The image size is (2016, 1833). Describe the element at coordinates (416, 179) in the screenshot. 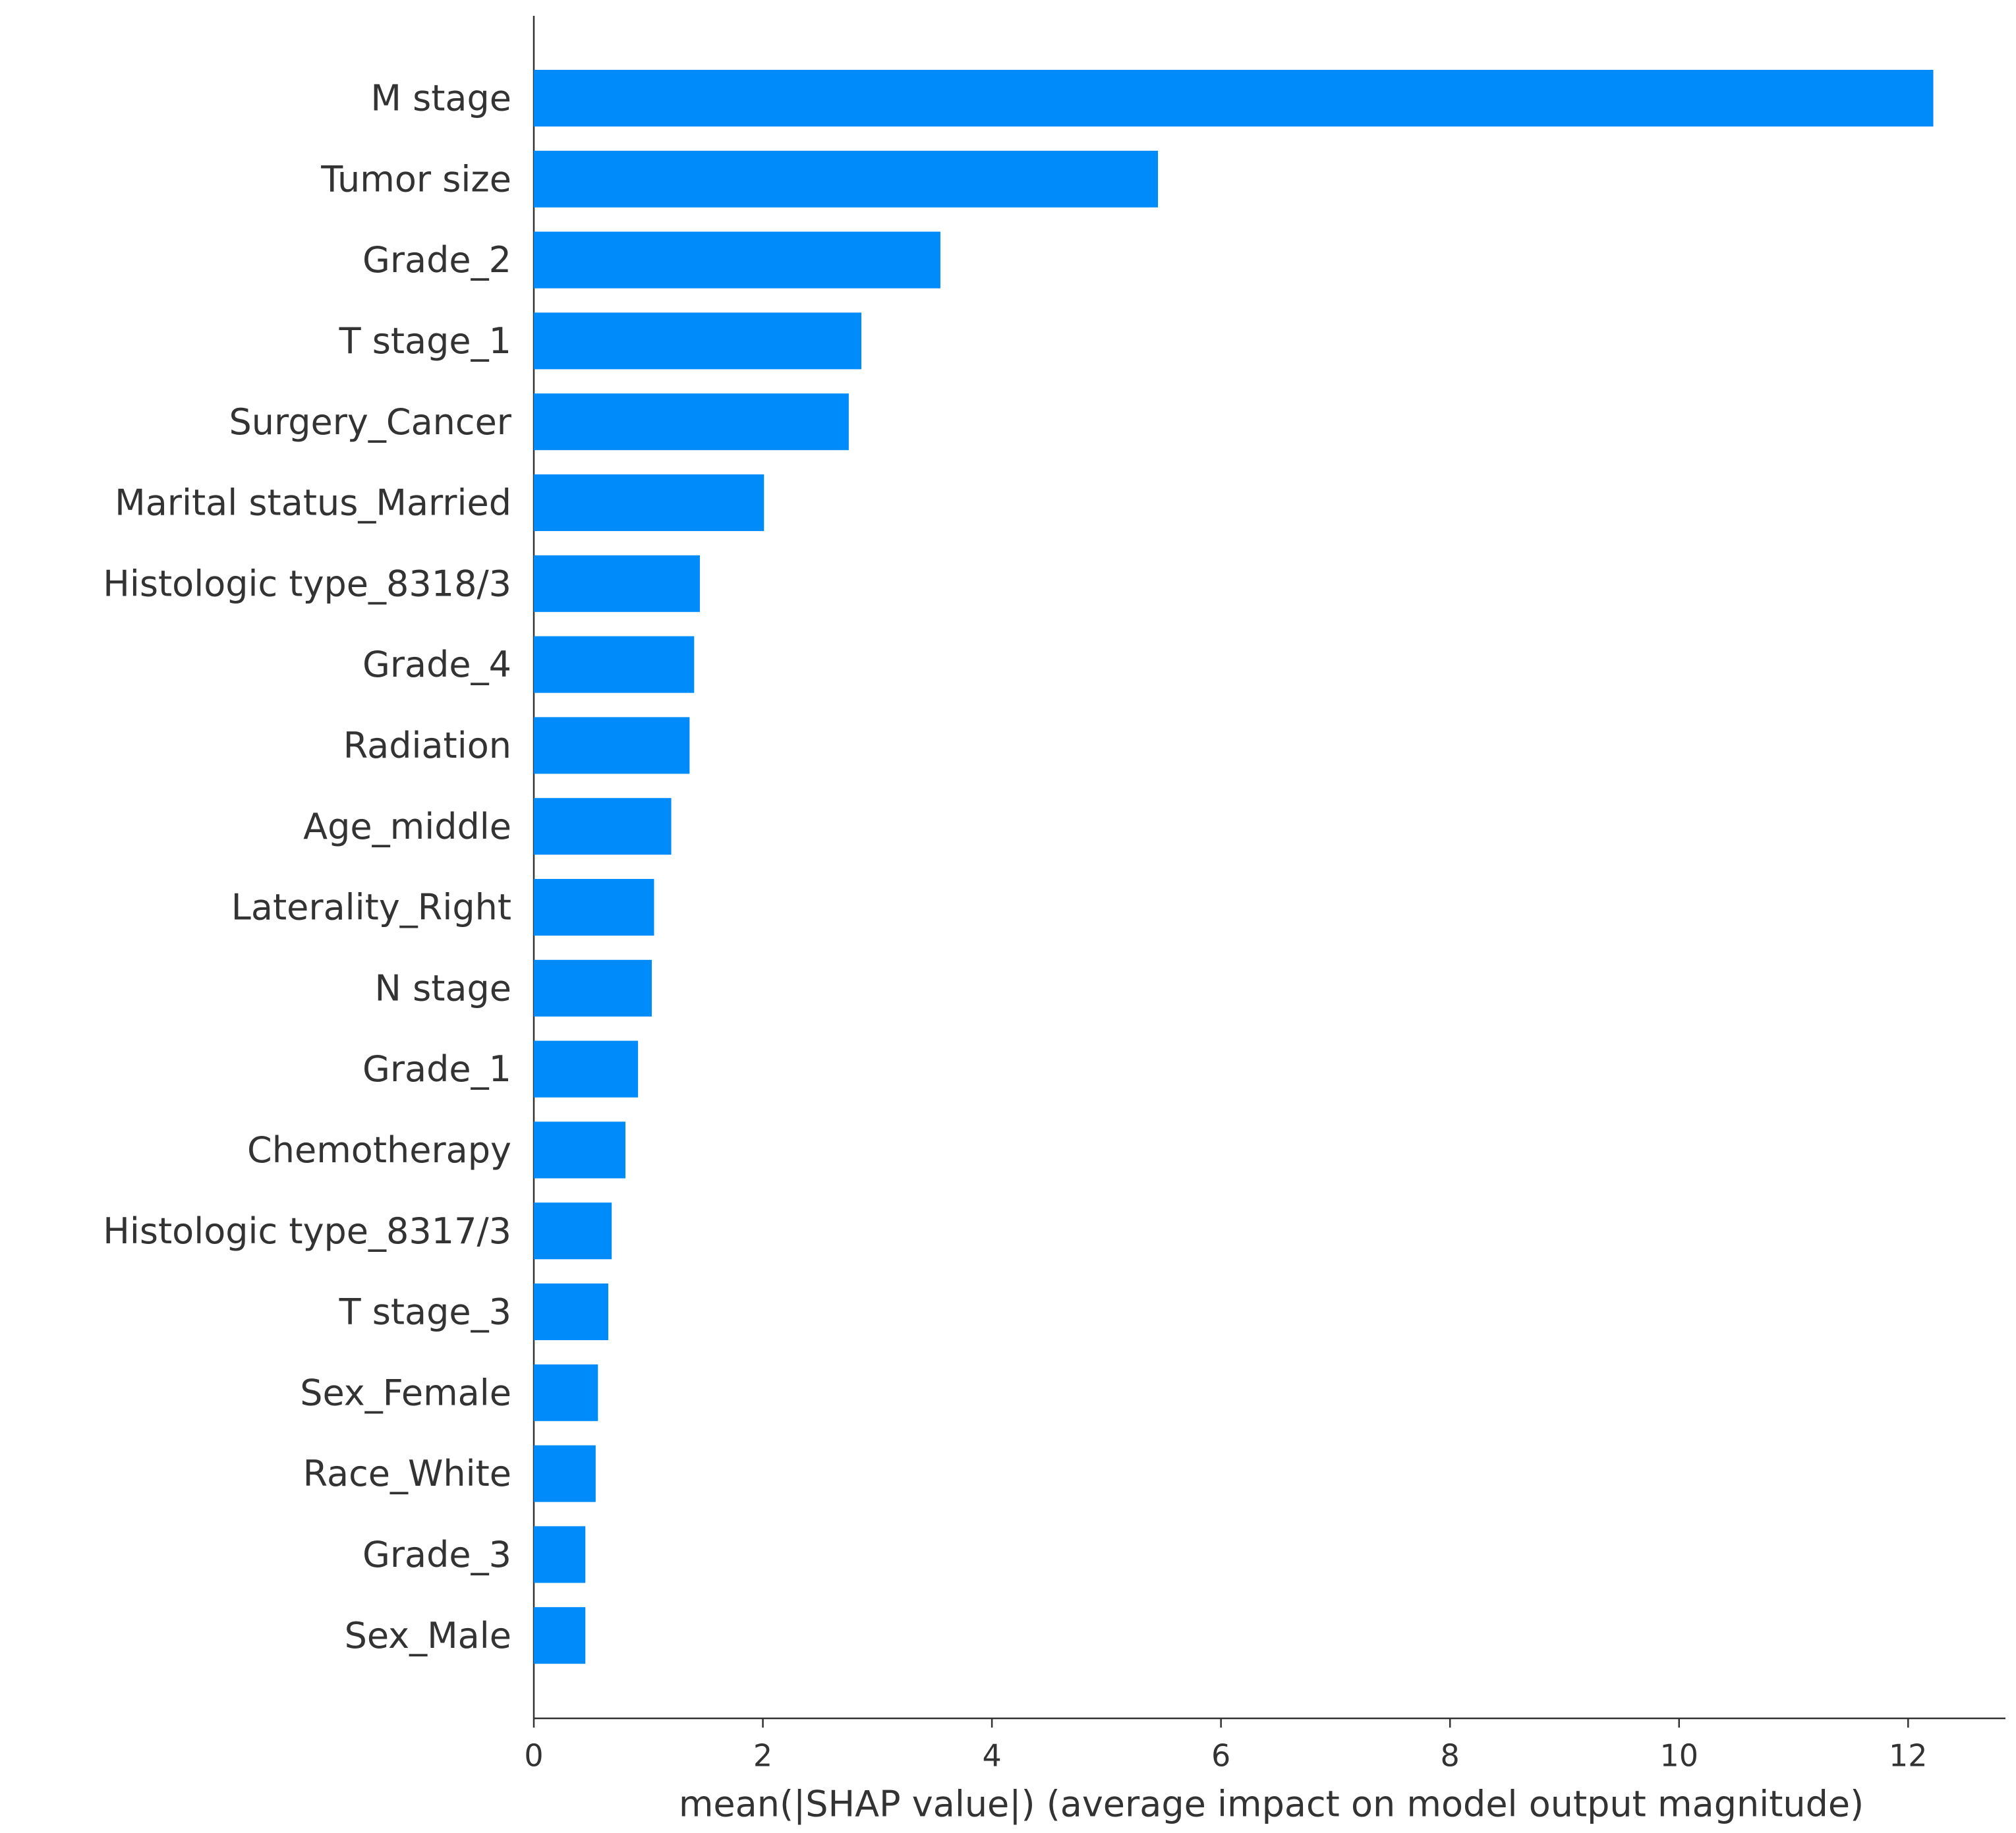

I see `y-tick-label: Tumor size` at that location.